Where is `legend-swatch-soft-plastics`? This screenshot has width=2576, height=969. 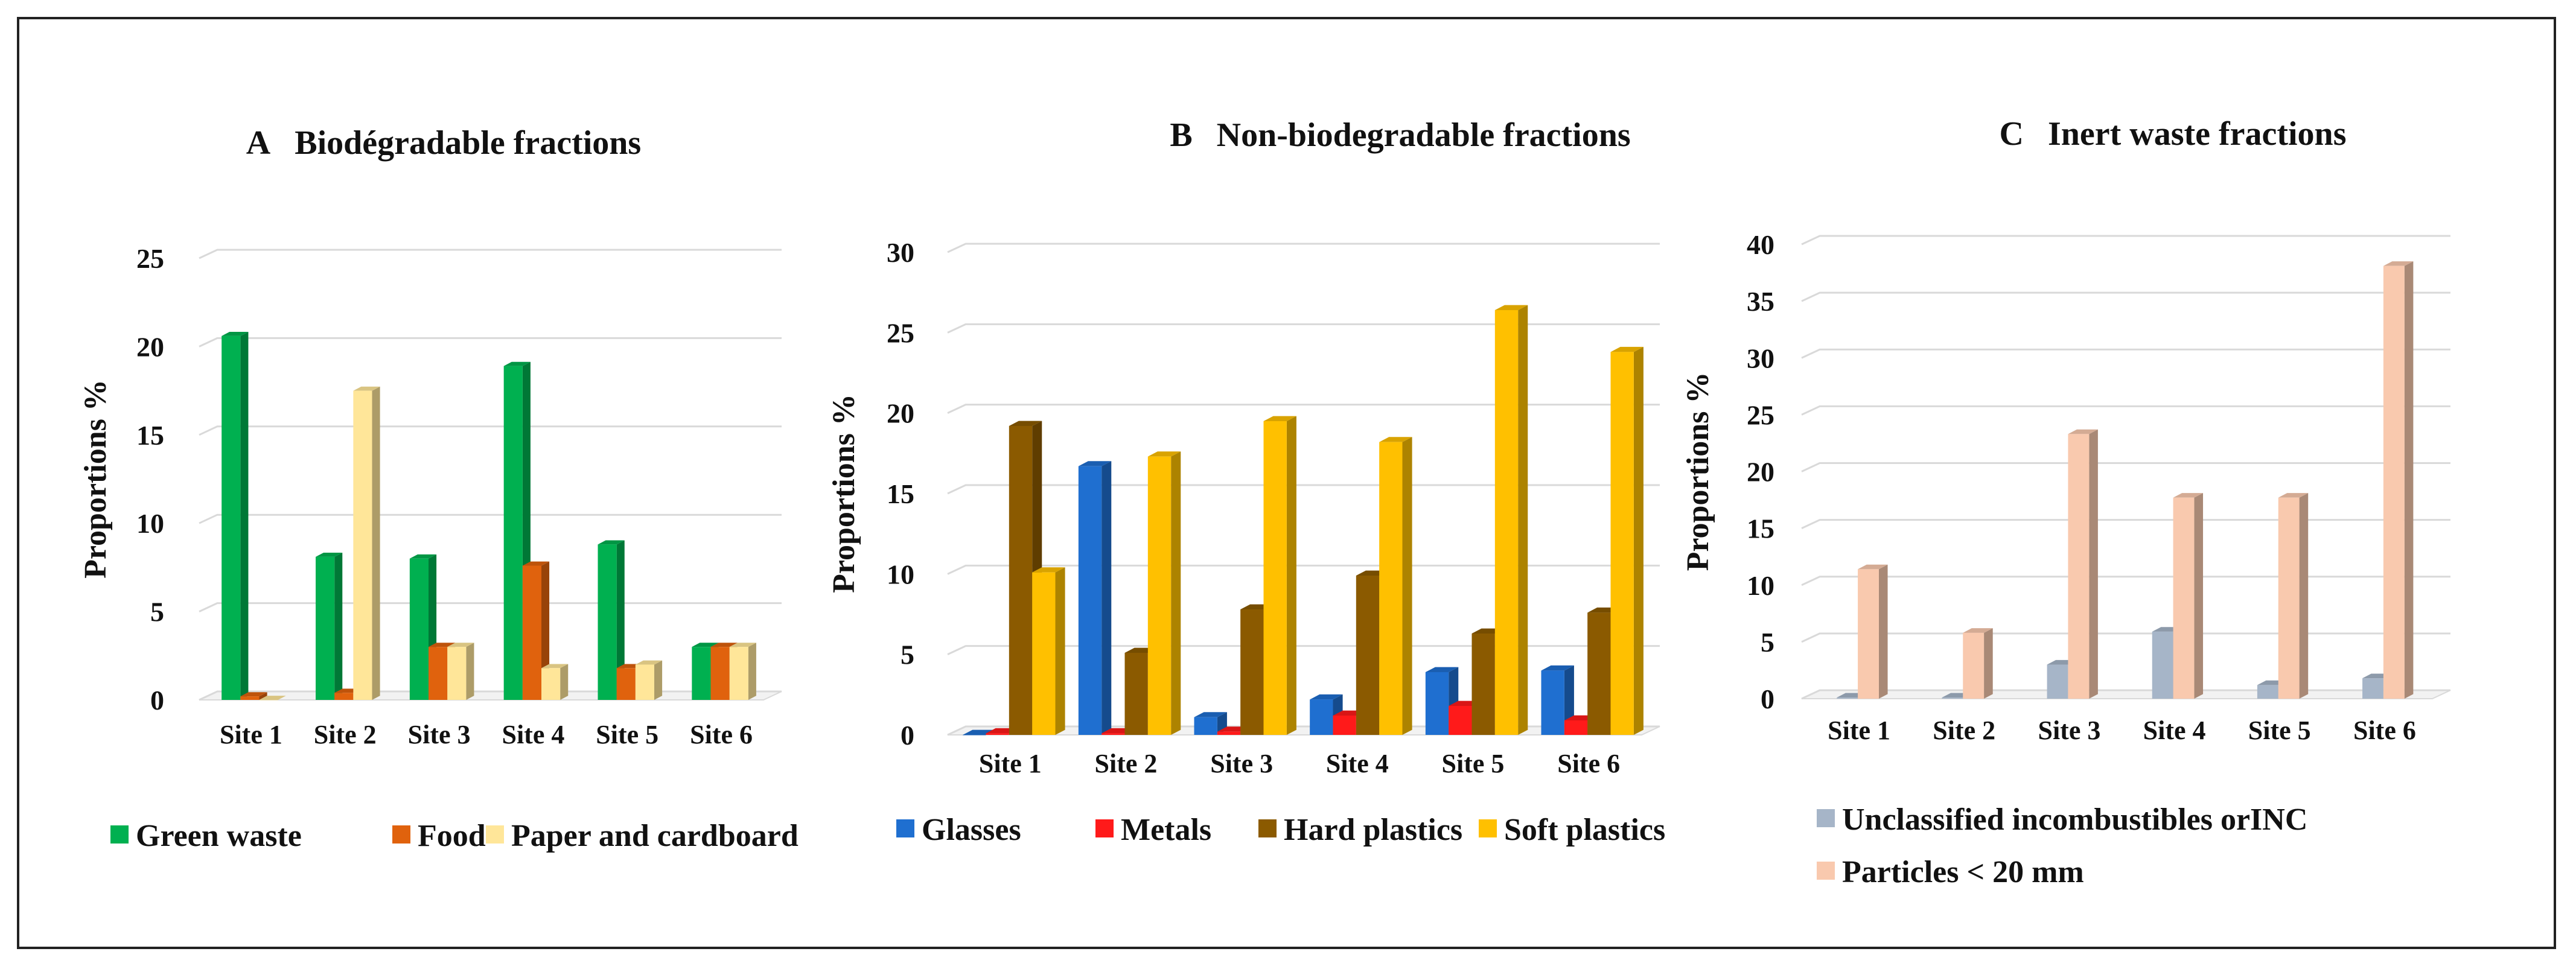 legend-swatch-soft-plastics is located at coordinates (1488, 828).